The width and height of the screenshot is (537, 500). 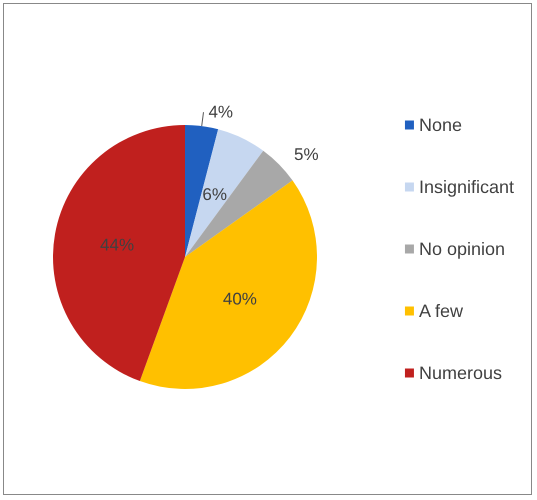 I want to click on data-label: 4%, so click(x=221, y=112).